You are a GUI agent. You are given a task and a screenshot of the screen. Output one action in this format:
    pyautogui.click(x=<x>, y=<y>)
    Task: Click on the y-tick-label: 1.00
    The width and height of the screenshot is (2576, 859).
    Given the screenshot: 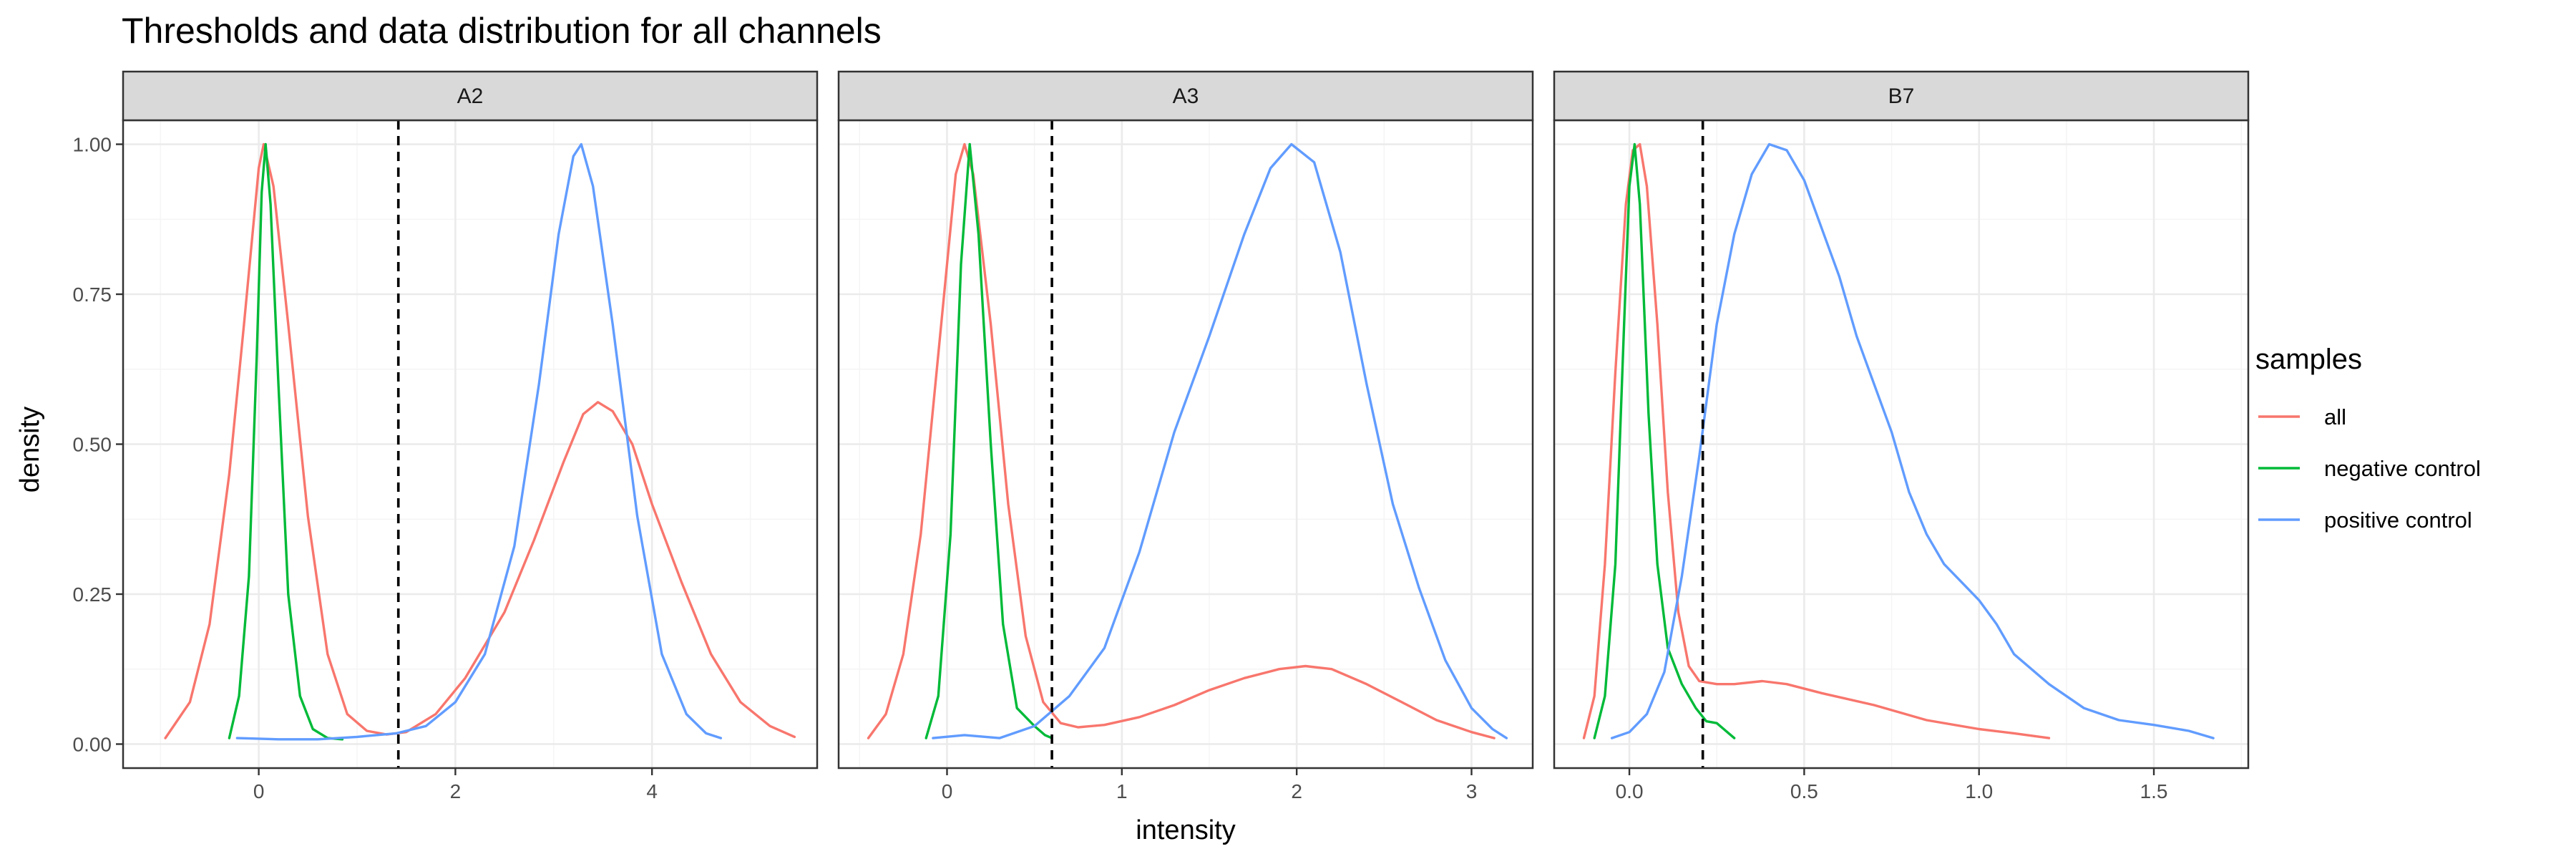 What is the action you would take?
    pyautogui.click(x=92, y=145)
    